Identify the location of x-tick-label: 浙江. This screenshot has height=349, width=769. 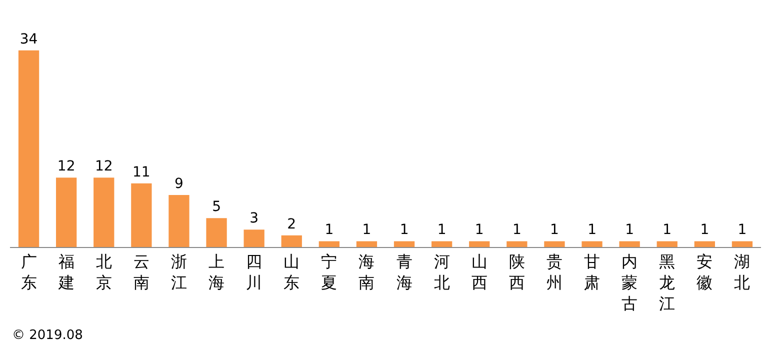
(178, 272).